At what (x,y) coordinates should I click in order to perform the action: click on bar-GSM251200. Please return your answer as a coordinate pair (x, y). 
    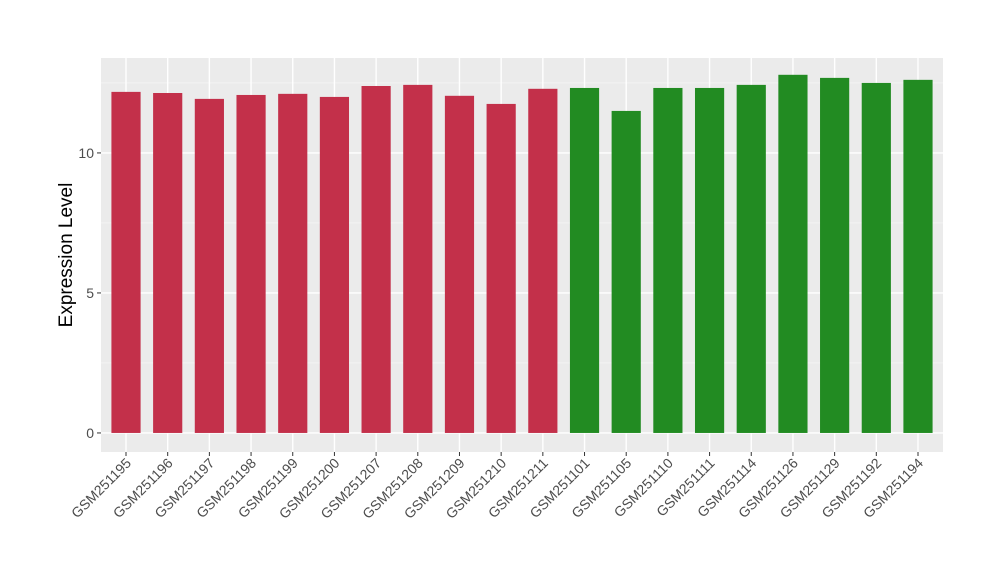
    Looking at the image, I should click on (334, 264).